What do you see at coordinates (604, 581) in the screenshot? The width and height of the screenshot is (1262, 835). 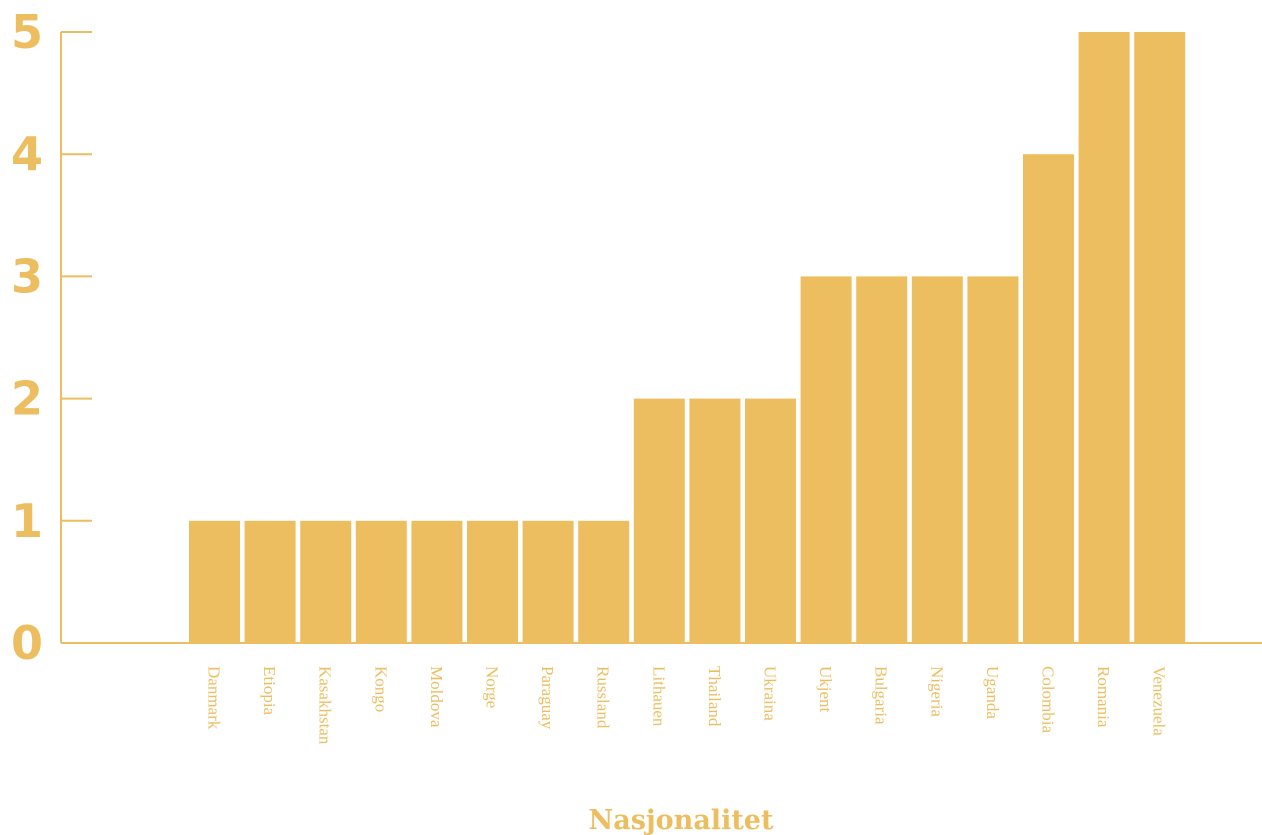 I see `bar-russland` at bounding box center [604, 581].